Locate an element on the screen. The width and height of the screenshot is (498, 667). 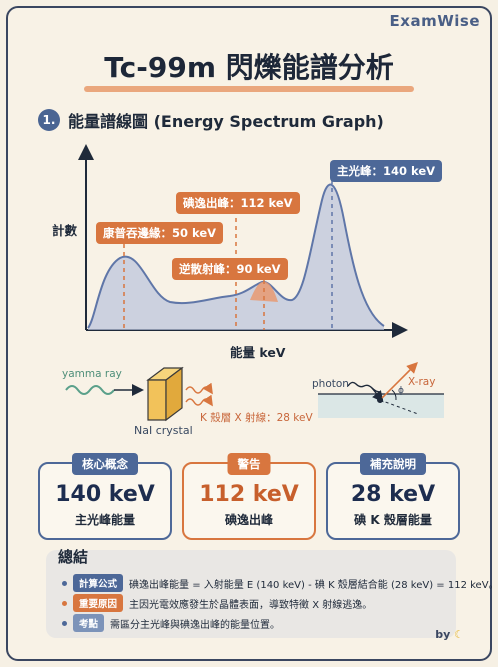
card-core-concept: 核心概念 140 keV 主光峰能量 is located at coordinates (105, 496).